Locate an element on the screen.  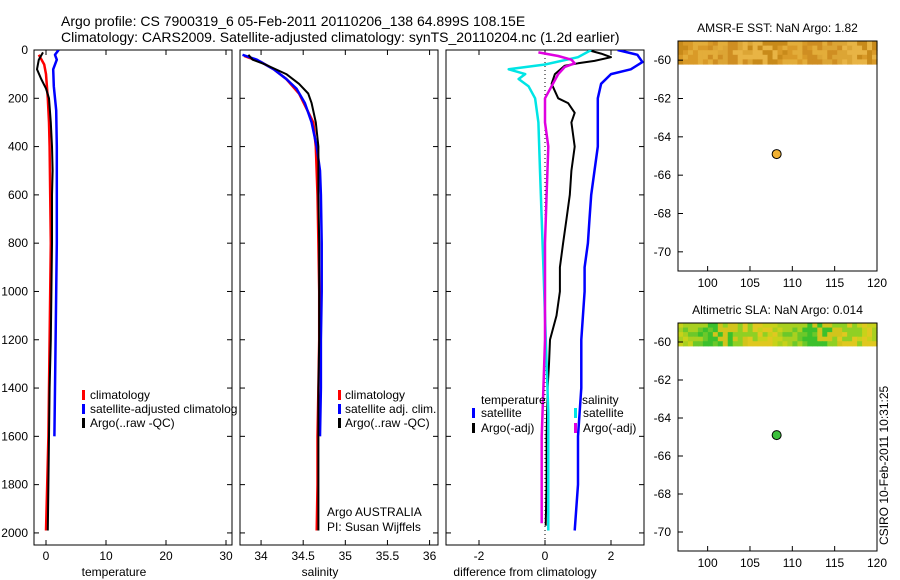
depth-tick-label: 1000 is located at coordinates (14, 291).